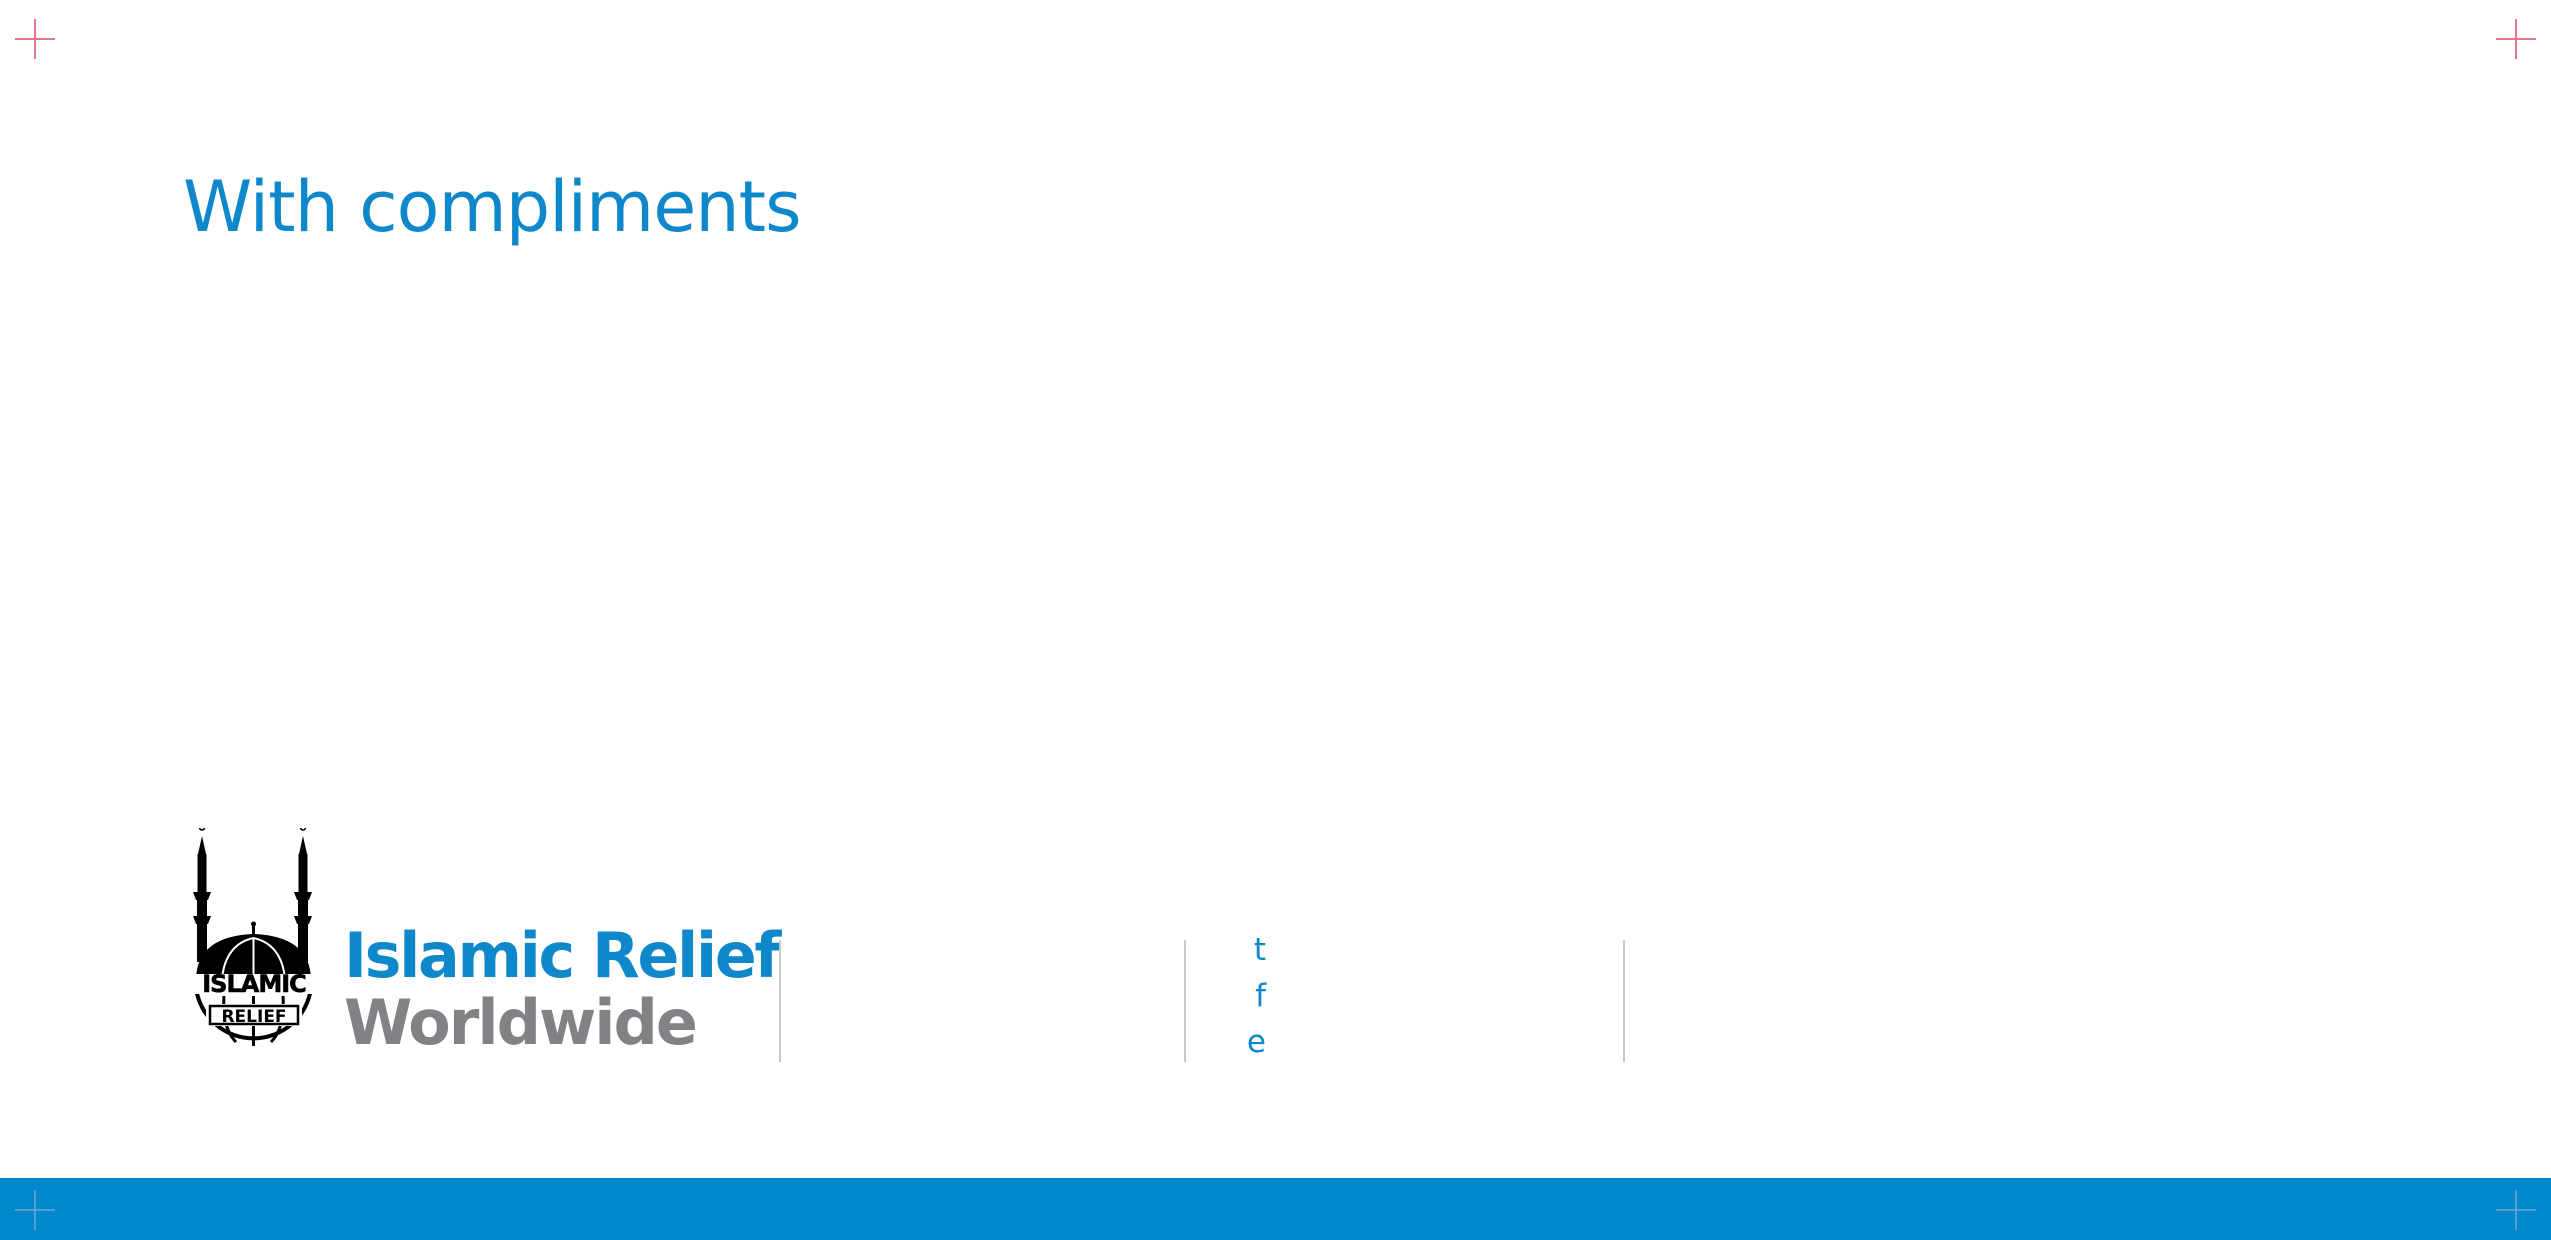 The image size is (2551, 1240). I want to click on brand-name-line1: Islamic Relief, so click(562, 955).